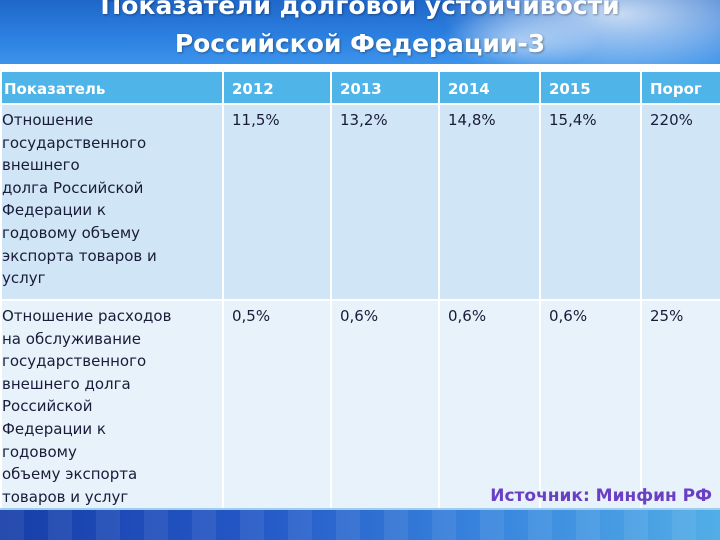 Image resolution: width=720 pixels, height=540 pixels. What do you see at coordinates (489, 87) in the screenshot?
I see `column-header-2014: 2014` at bounding box center [489, 87].